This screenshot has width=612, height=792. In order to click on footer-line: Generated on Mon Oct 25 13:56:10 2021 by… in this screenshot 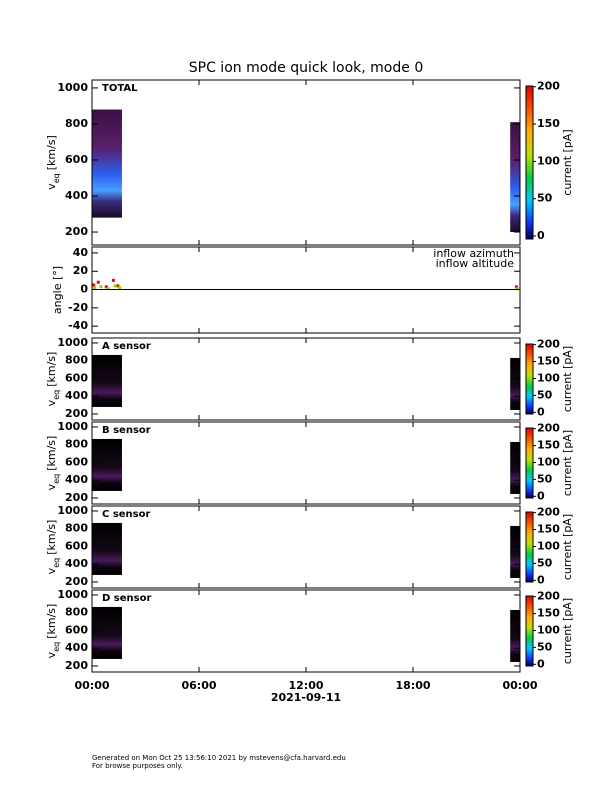, I will do `click(219, 758)`.